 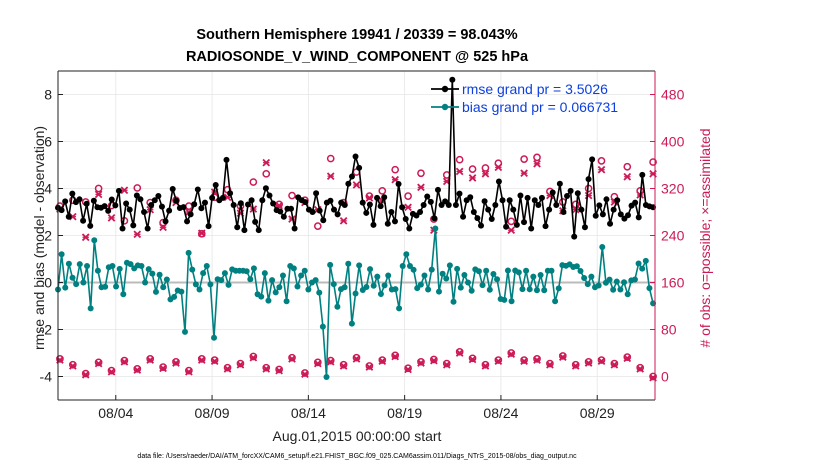 What do you see at coordinates (357, 57) in the screenshot?
I see `chart-title-line2: RADIOSONDE_V_WIND_COMPONENT @ 525 hPa` at bounding box center [357, 57].